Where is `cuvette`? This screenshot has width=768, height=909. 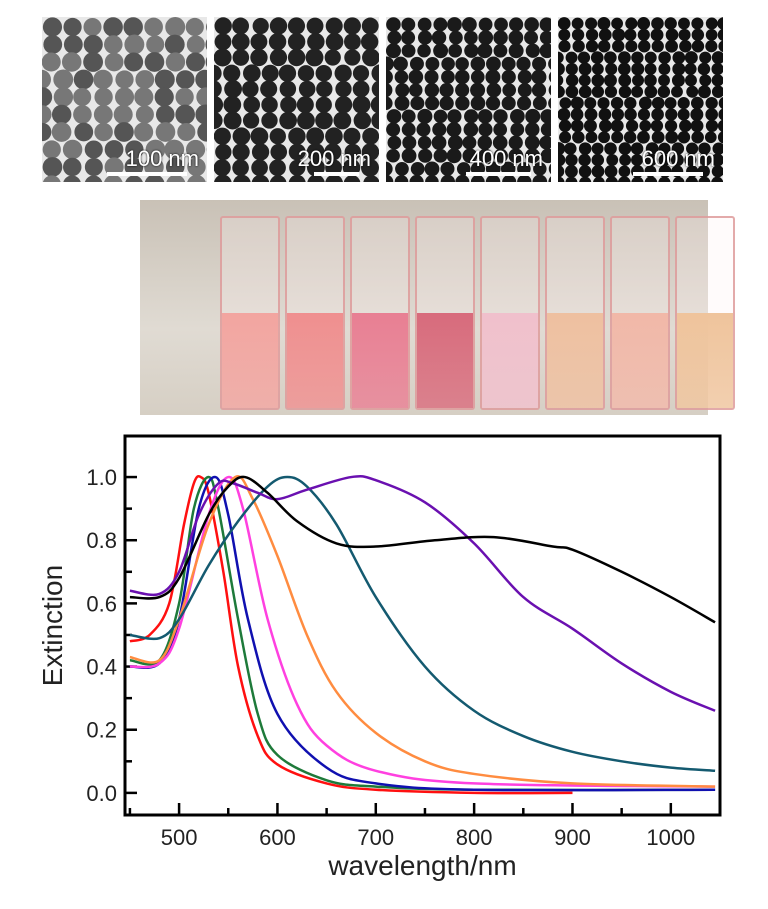 cuvette is located at coordinates (705, 313).